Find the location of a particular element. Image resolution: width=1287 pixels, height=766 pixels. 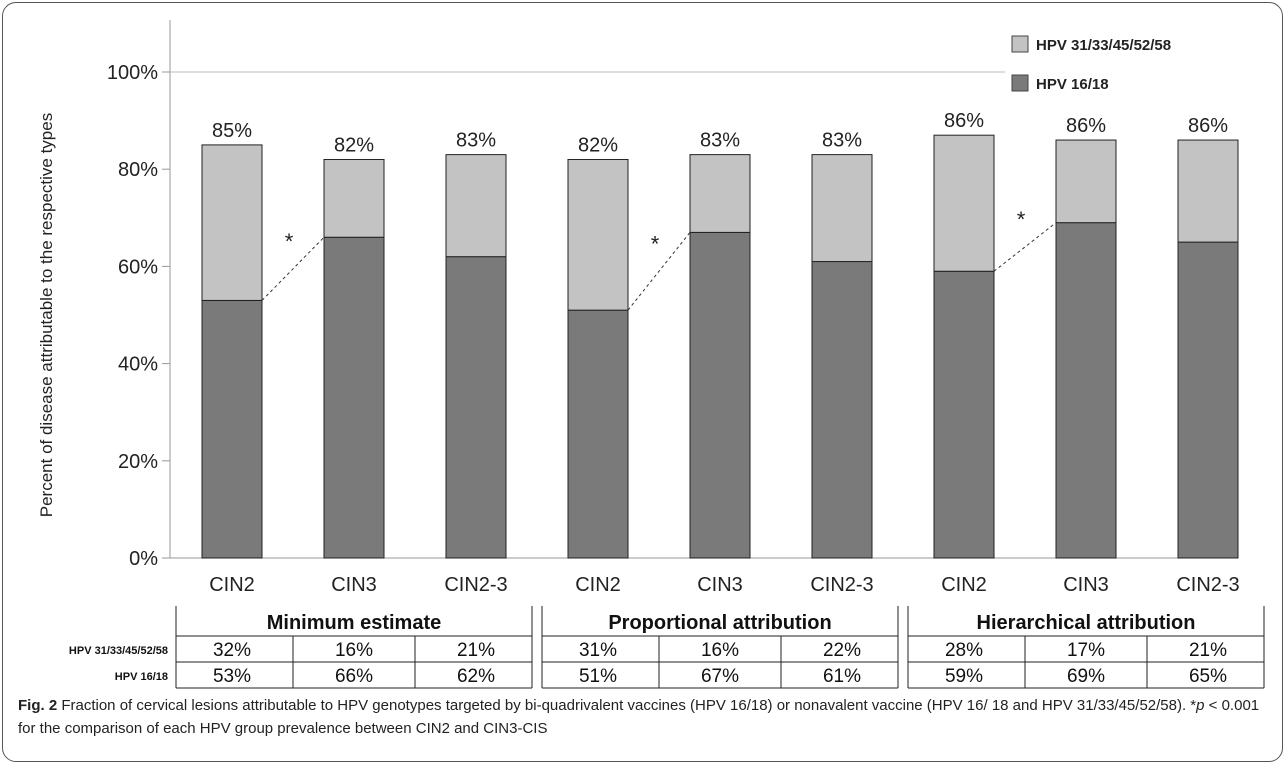

table-cell-value: 66% is located at coordinates (354, 676).